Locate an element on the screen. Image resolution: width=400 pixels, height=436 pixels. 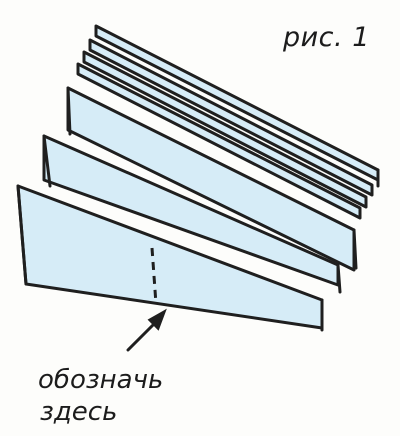
caption-line-1: обозначь is located at coordinates (101, 380).